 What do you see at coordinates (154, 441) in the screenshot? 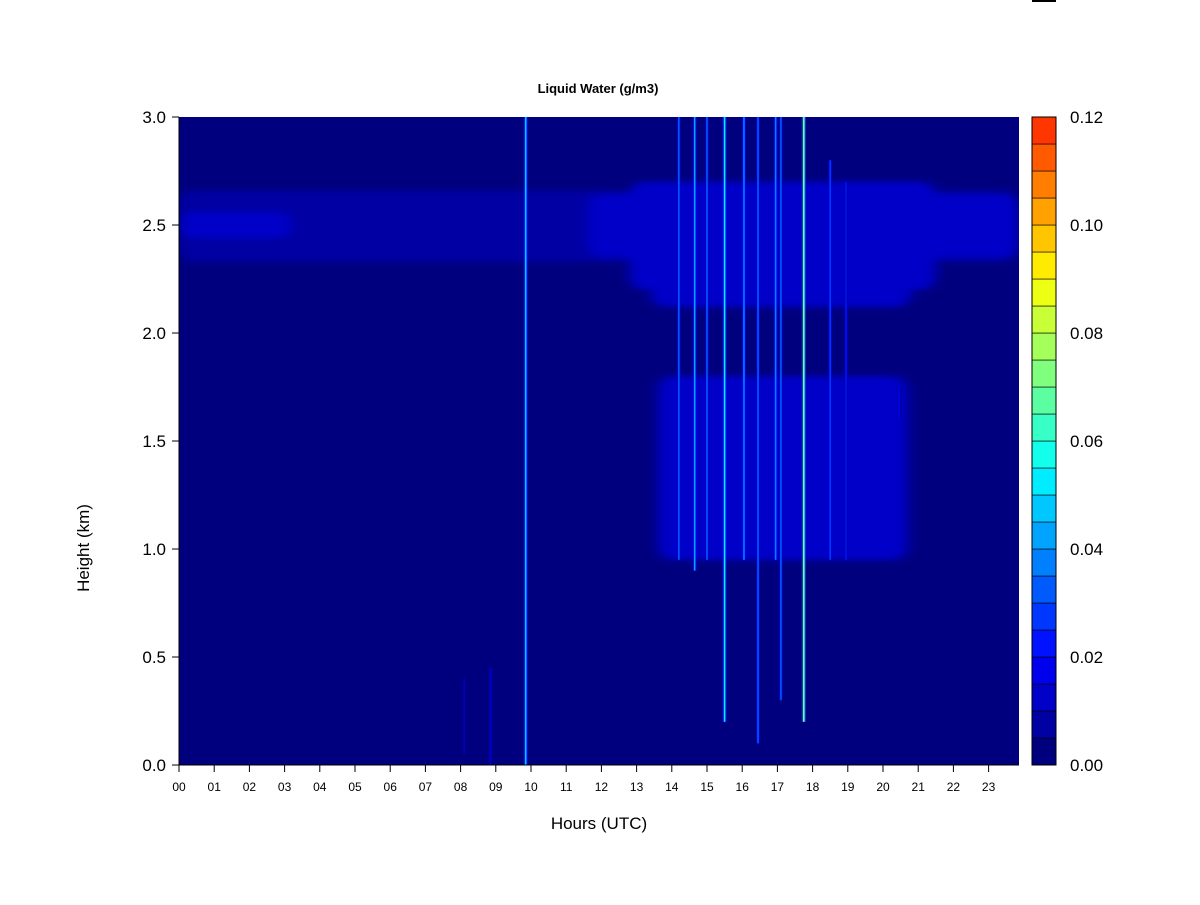
I see `y-tick-label: 1.5` at bounding box center [154, 441].